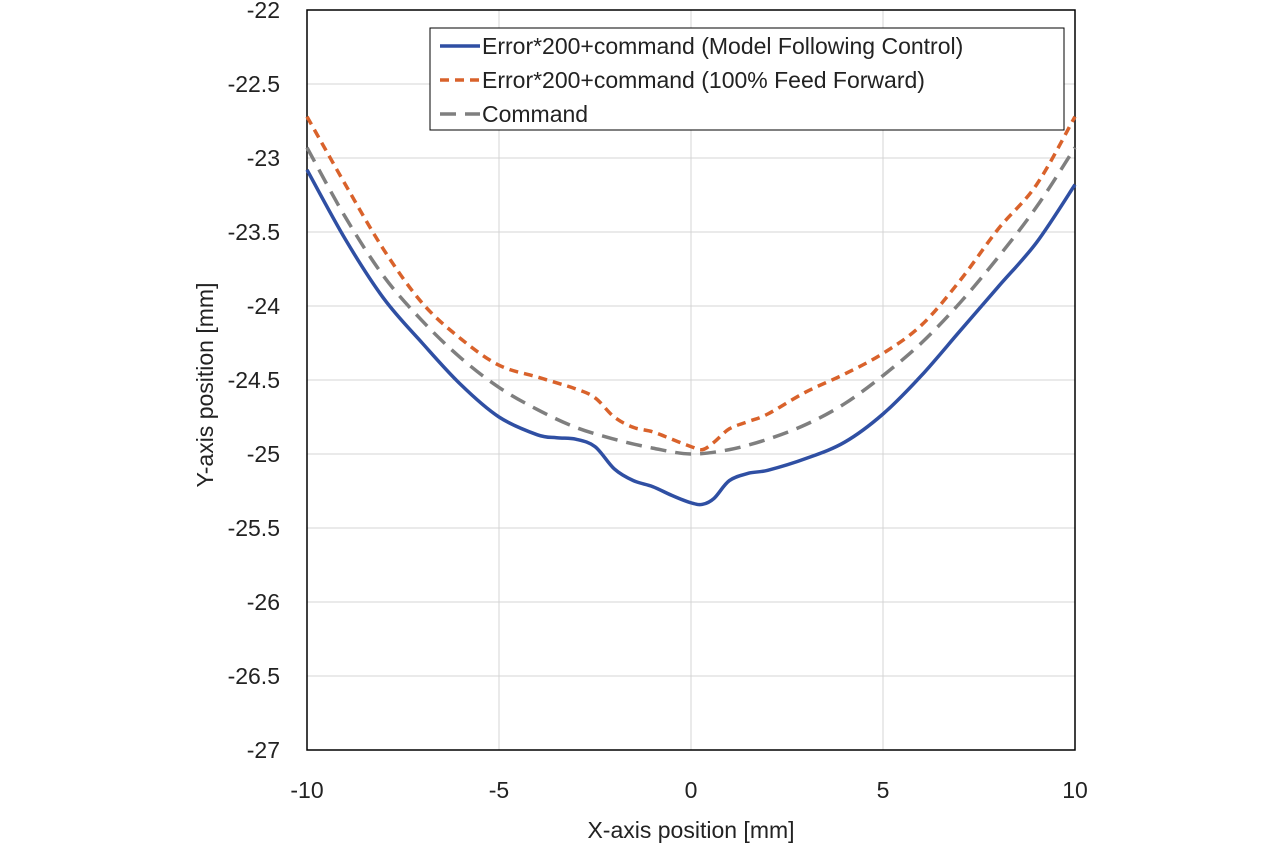 This screenshot has height=848, width=1284. What do you see at coordinates (499, 790) in the screenshot?
I see `x-tick-label: -5` at bounding box center [499, 790].